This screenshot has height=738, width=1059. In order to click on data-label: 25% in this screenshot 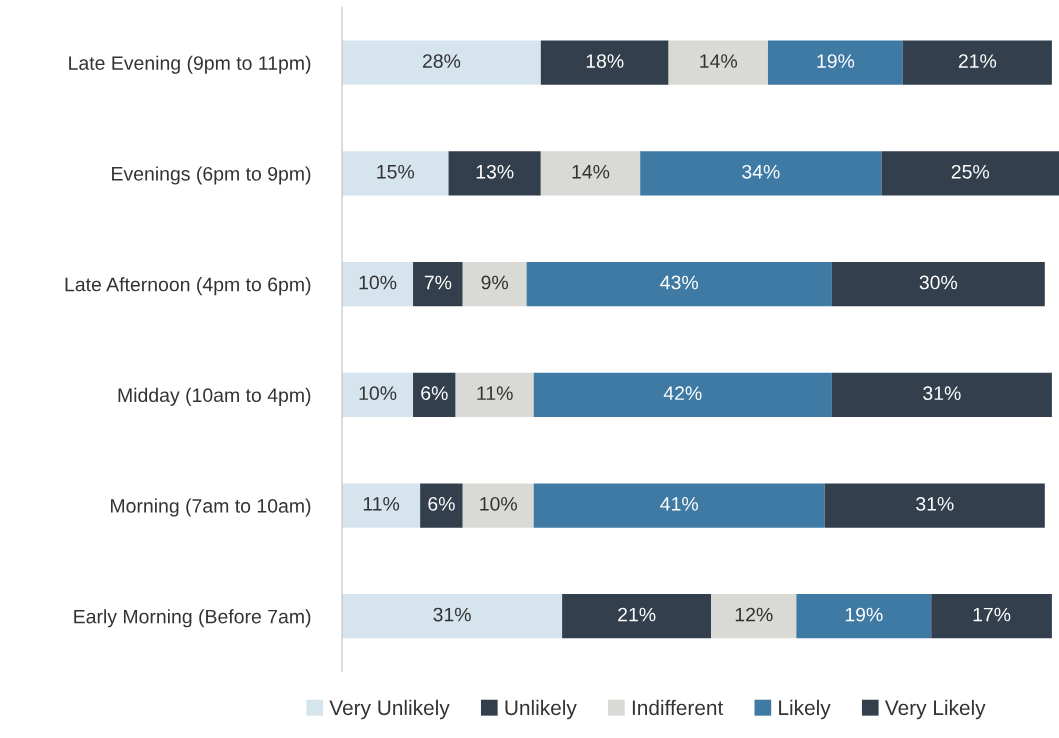, I will do `click(970, 171)`.